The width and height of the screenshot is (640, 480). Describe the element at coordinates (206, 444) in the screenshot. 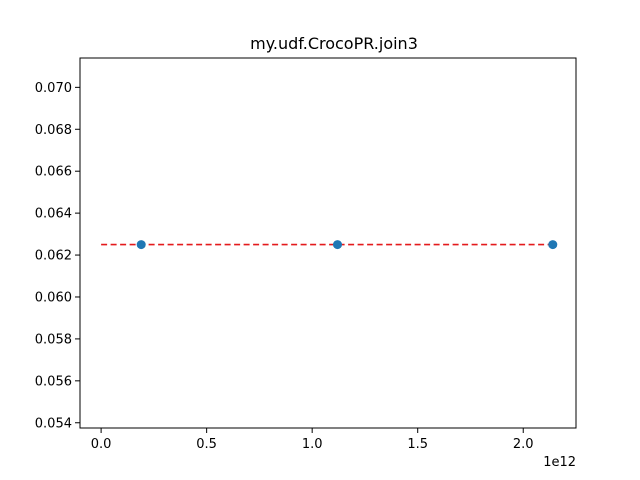

I see `x-tick-label: 0.5` at that location.